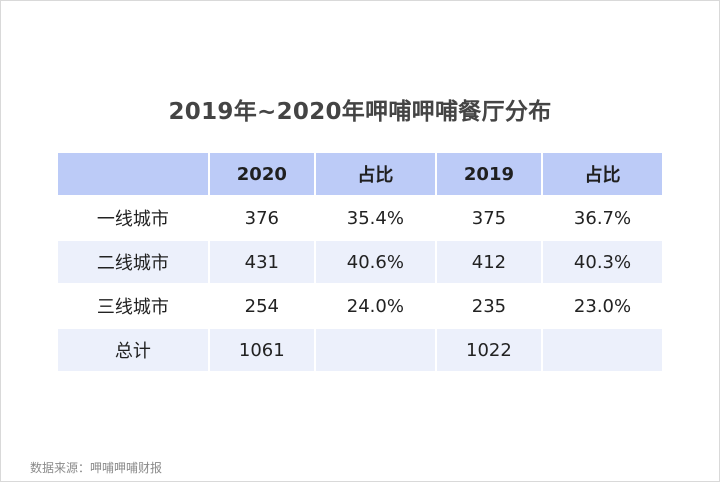 The width and height of the screenshot is (720, 482). Describe the element at coordinates (261, 218) in the screenshot. I see `value-2020: 376` at that location.